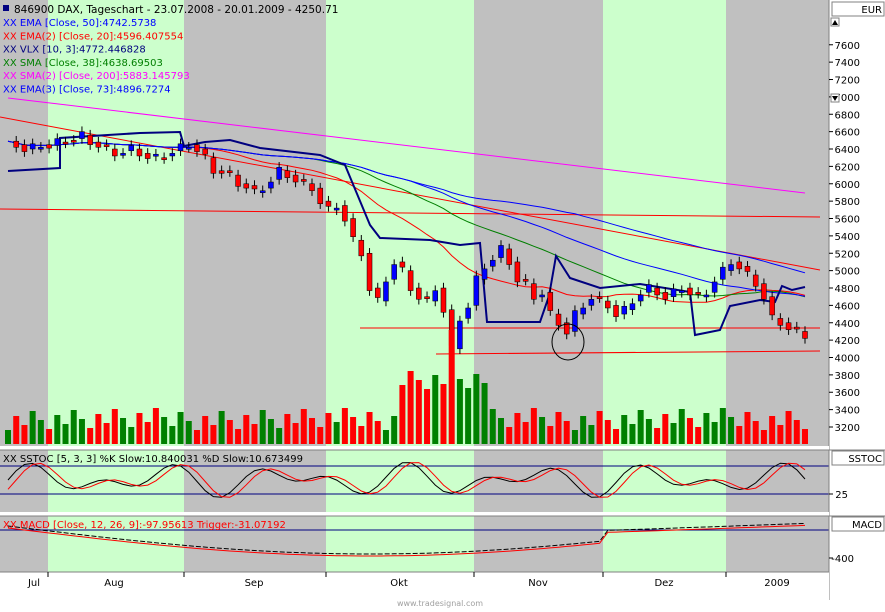  I want to click on price-tick-label: 3400, so click(847, 411).